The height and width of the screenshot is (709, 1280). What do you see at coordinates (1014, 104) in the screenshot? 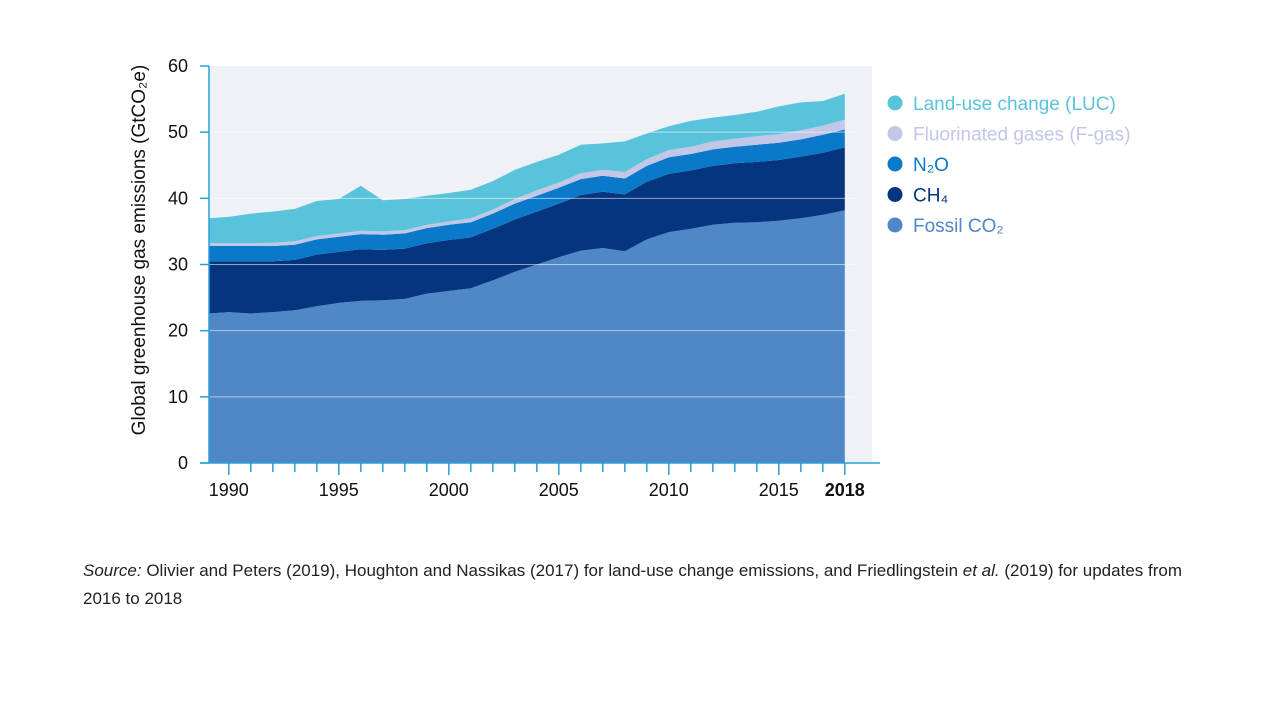
I see `legend-entry: Land-use change (LUC)` at bounding box center [1014, 104].